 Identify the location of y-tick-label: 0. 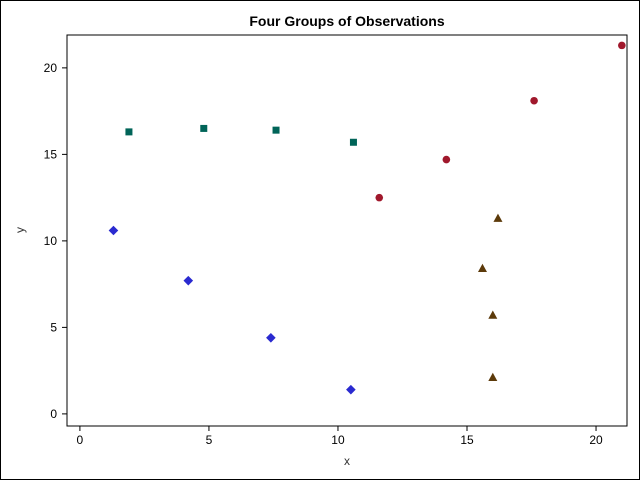
(53, 414).